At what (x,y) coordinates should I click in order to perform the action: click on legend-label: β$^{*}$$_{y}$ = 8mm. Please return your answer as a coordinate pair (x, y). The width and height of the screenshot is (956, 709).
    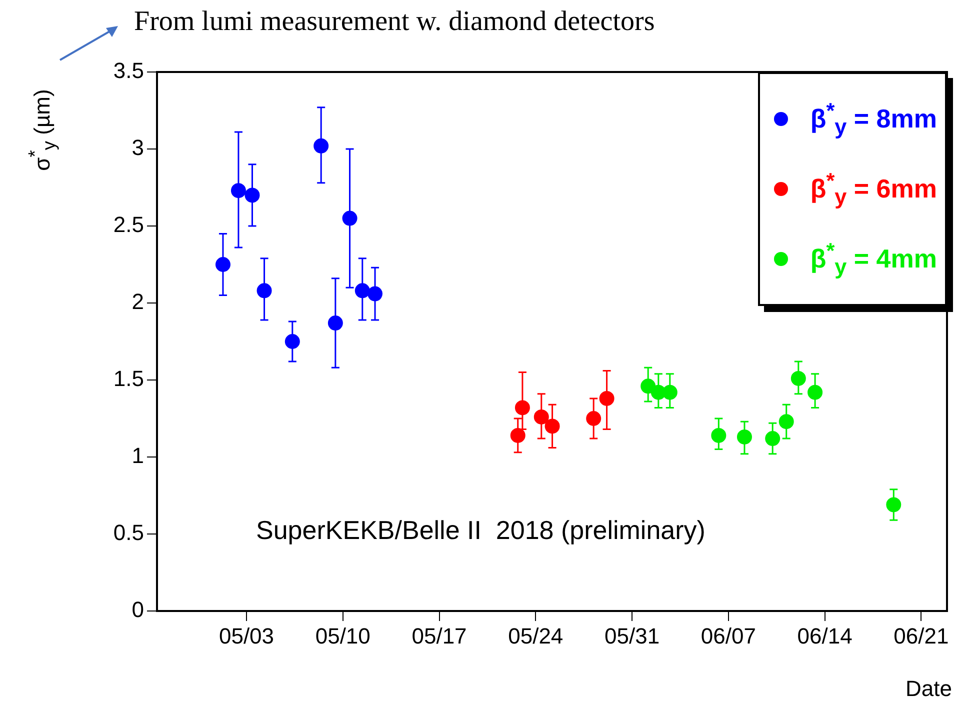
    Looking at the image, I should click on (873, 119).